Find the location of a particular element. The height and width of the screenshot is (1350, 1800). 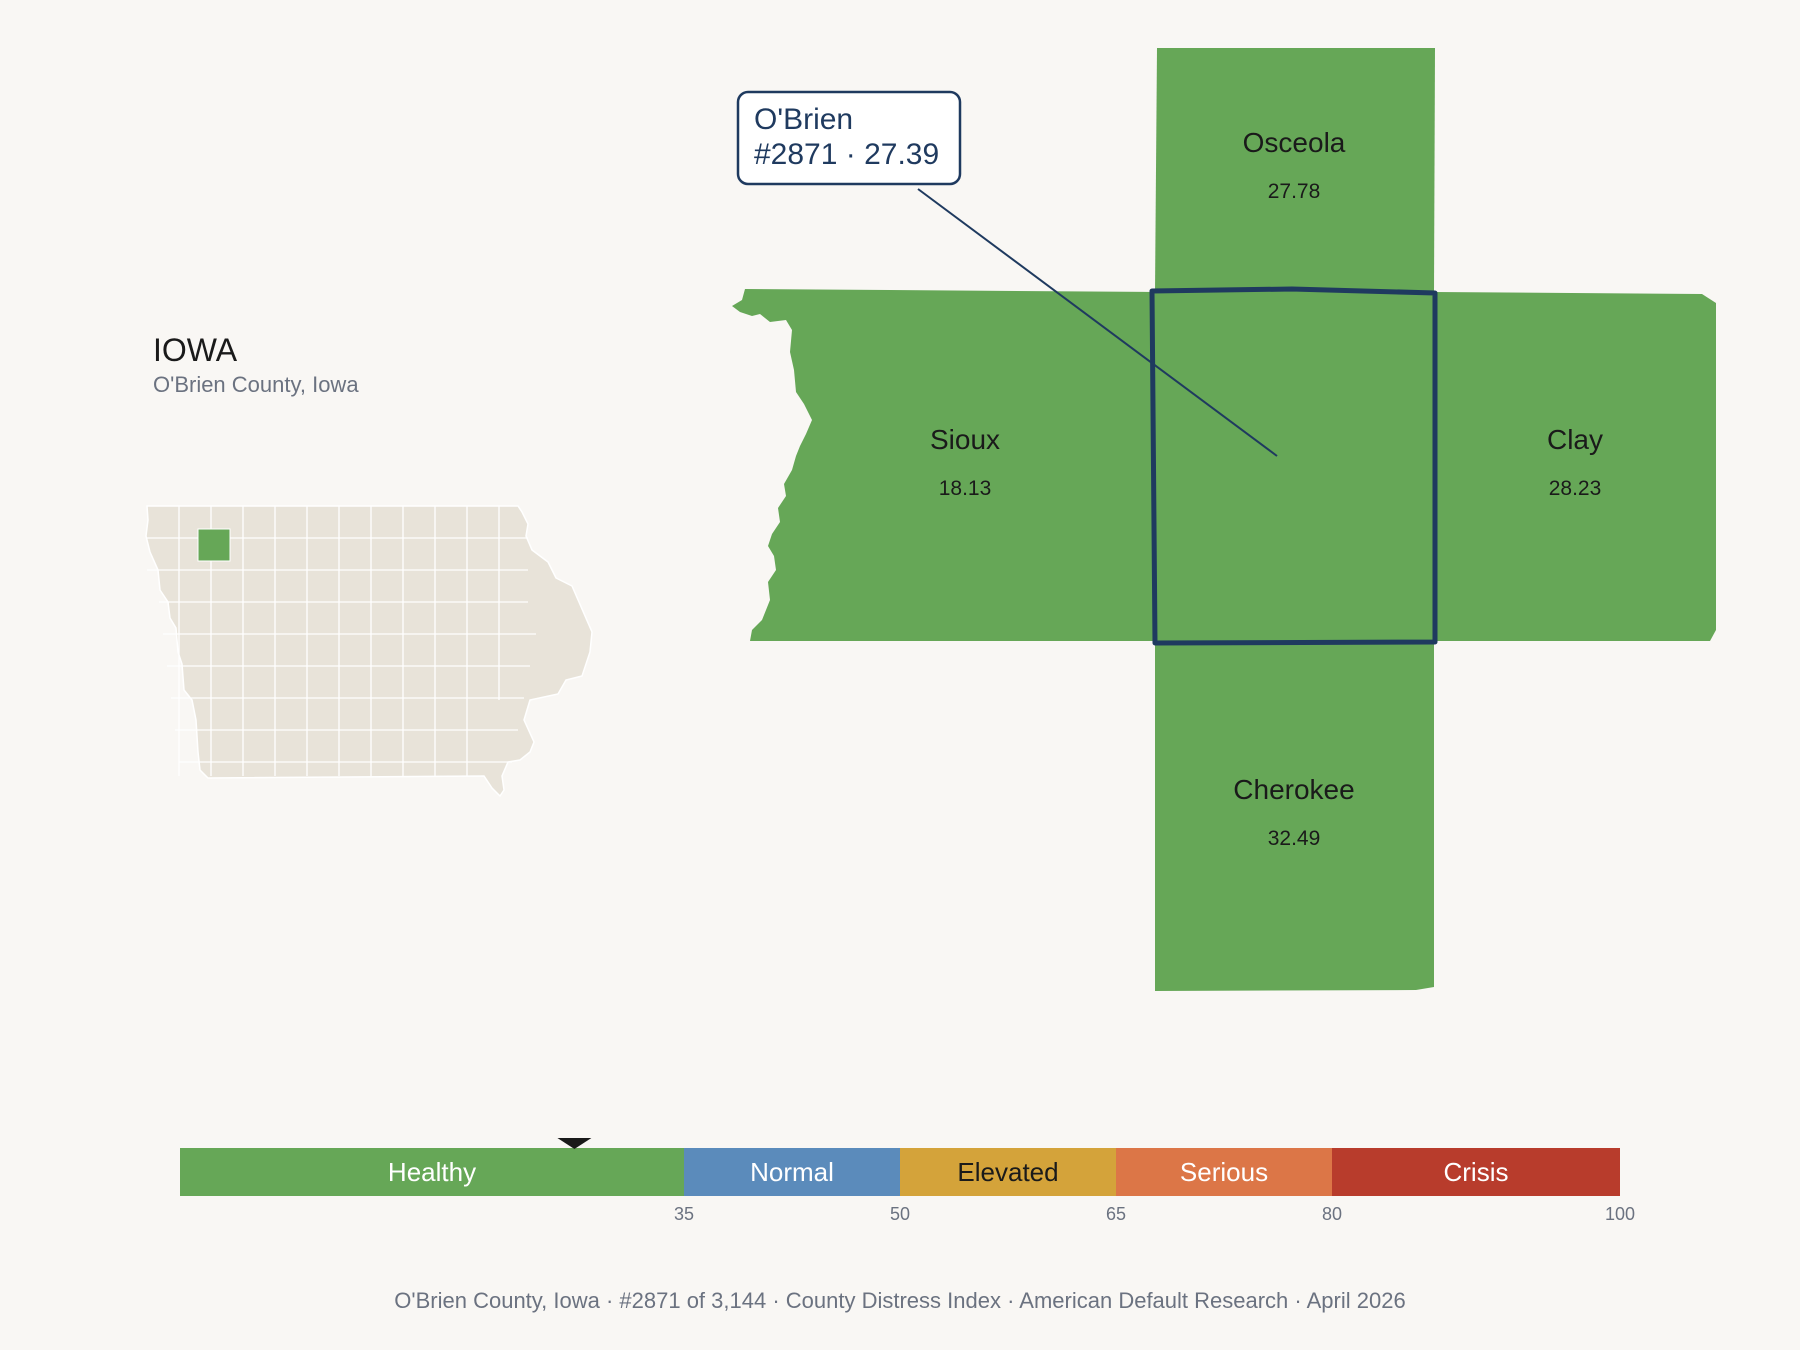

state-subtitle: O'Brien County, Iowa is located at coordinates (256, 384).